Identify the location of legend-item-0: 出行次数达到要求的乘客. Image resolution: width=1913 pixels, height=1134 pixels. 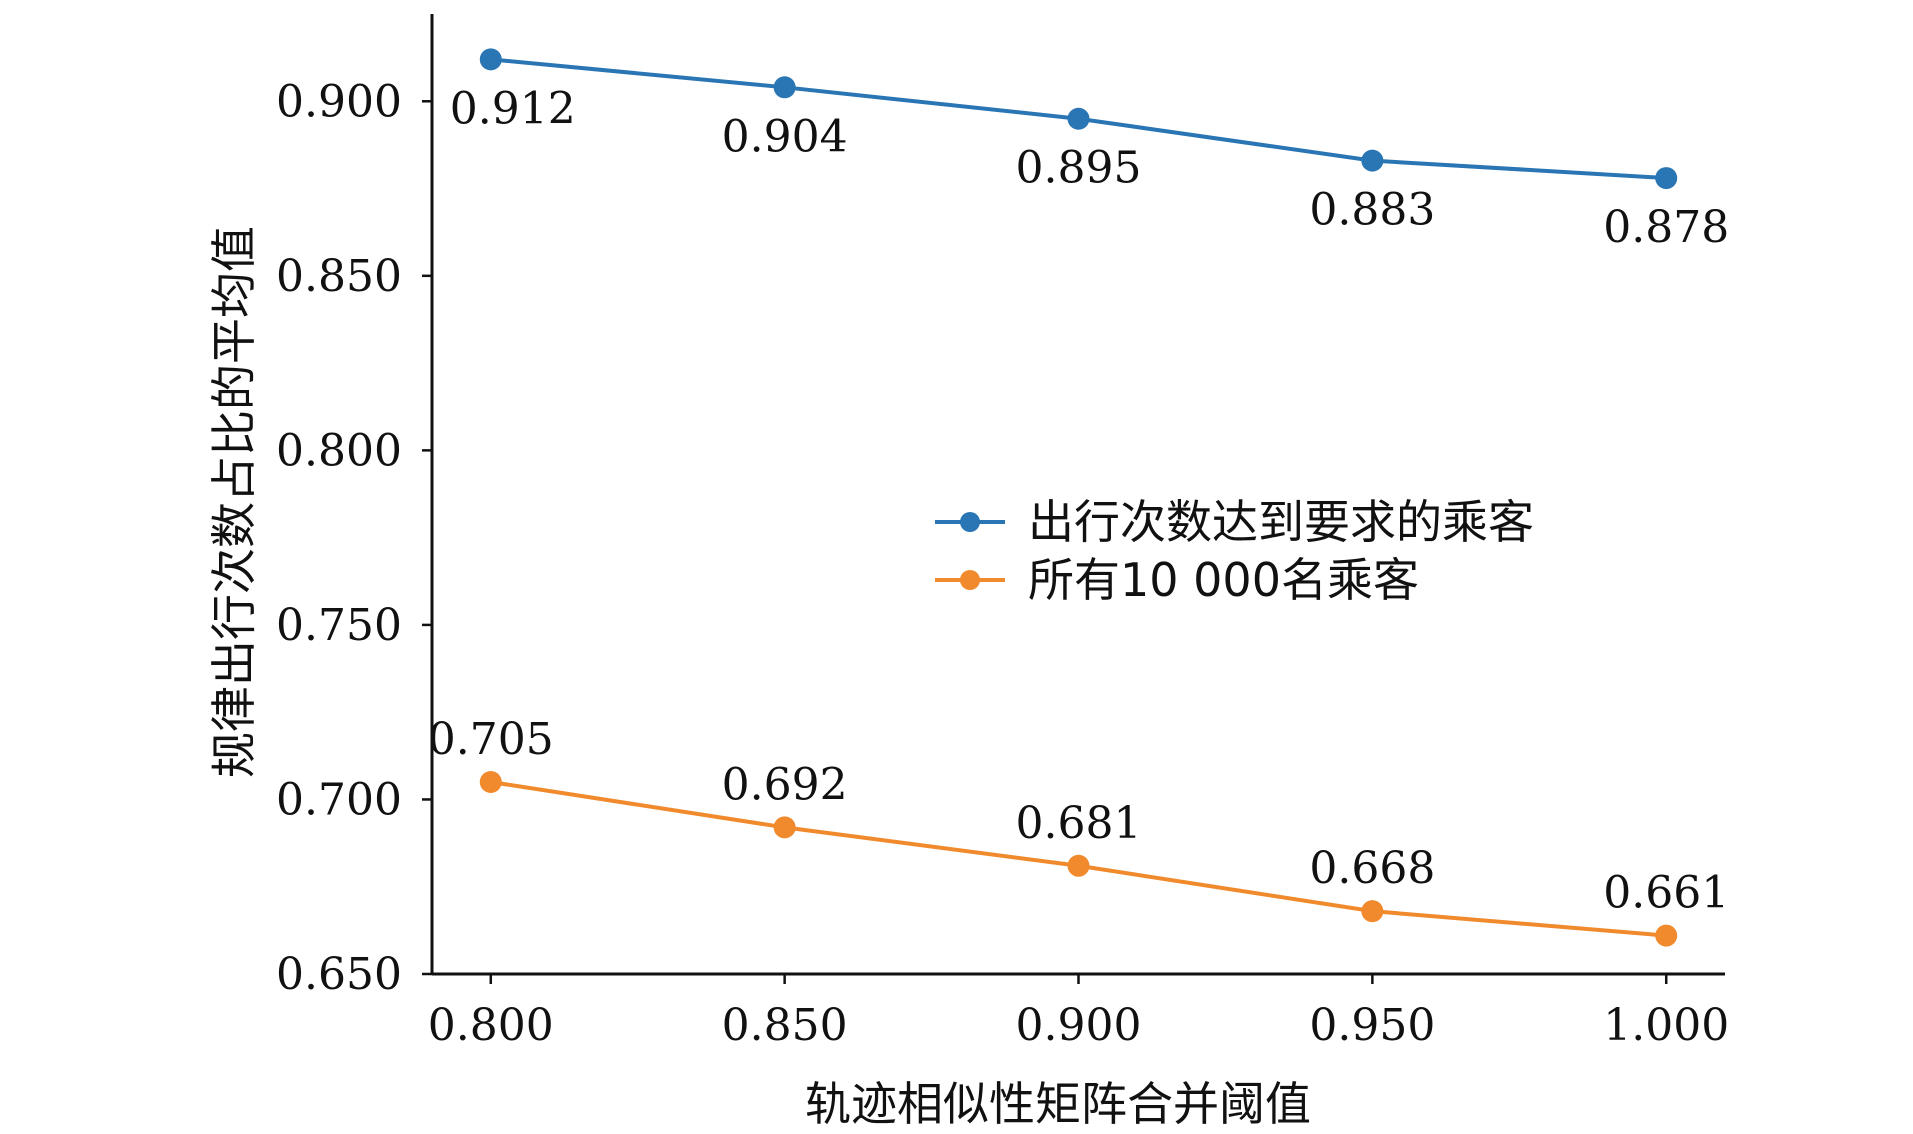
(1234, 522).